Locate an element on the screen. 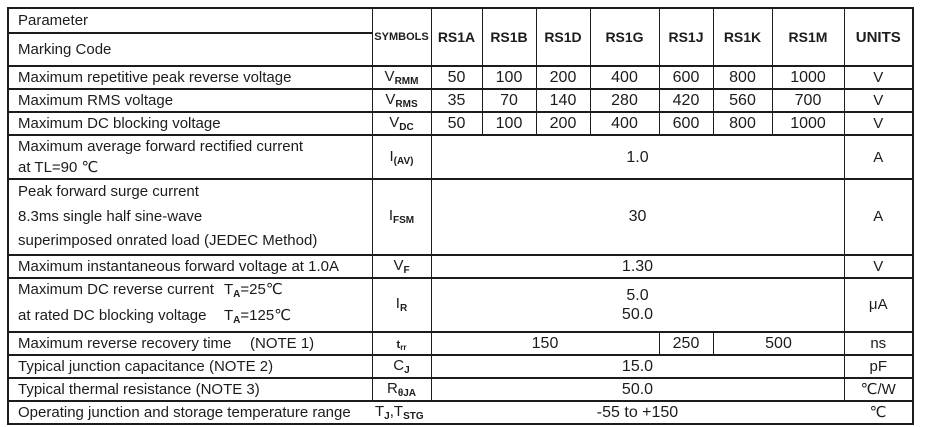  symbol-vdc: VDC is located at coordinates (401, 123).